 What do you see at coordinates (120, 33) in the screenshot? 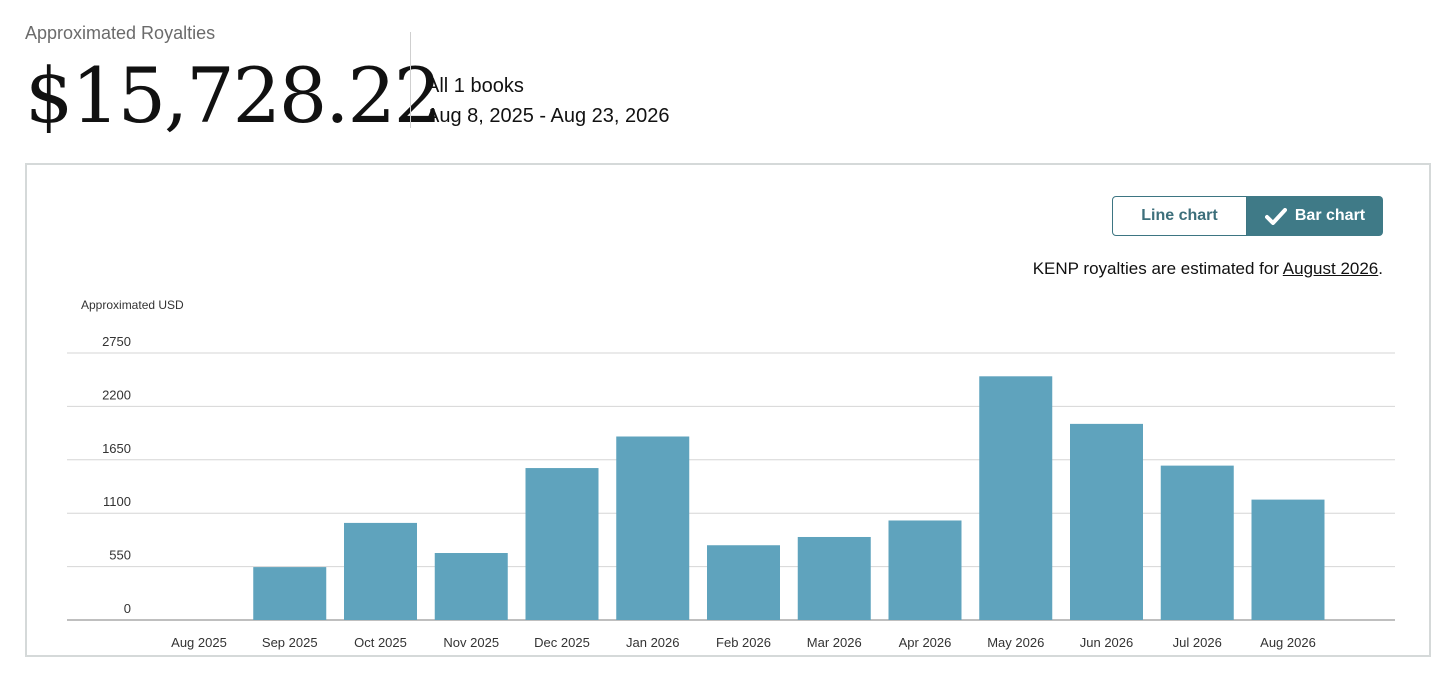
I see `summary-label: Approximated Royalties` at bounding box center [120, 33].